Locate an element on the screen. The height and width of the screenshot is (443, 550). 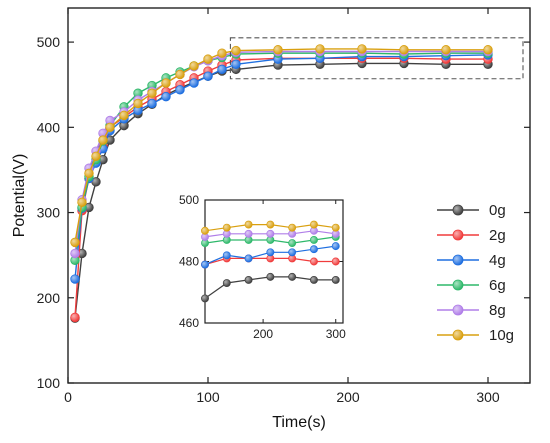
inset-series-4g is located at coordinates (270, 255).